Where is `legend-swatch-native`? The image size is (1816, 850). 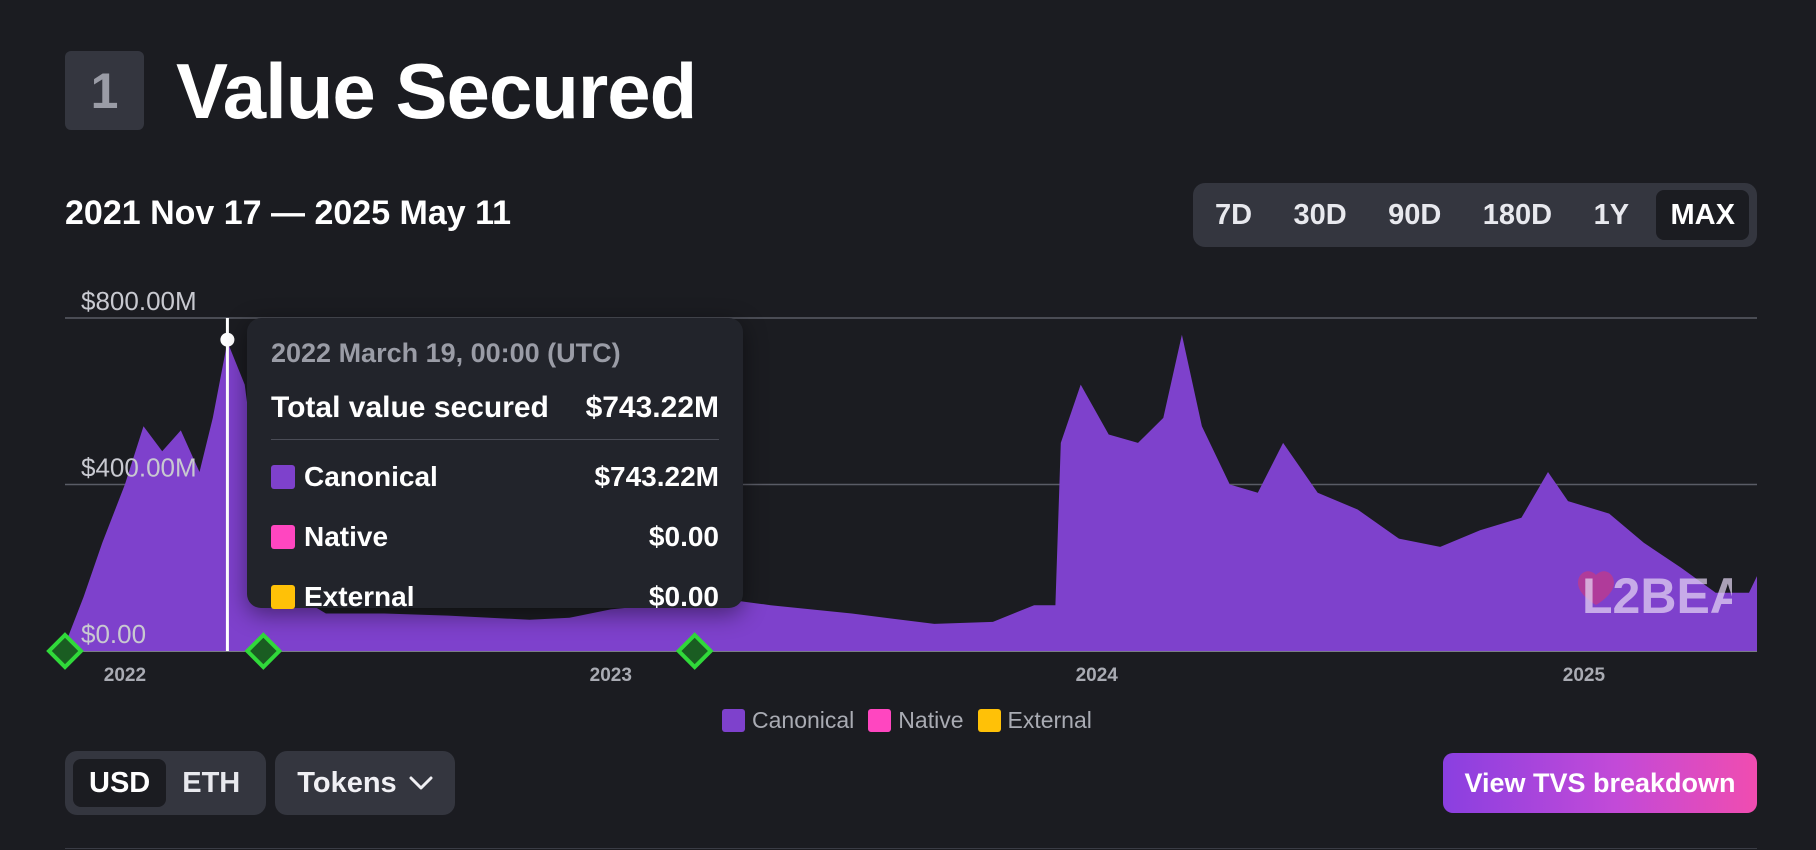
legend-swatch-native is located at coordinates (880, 720).